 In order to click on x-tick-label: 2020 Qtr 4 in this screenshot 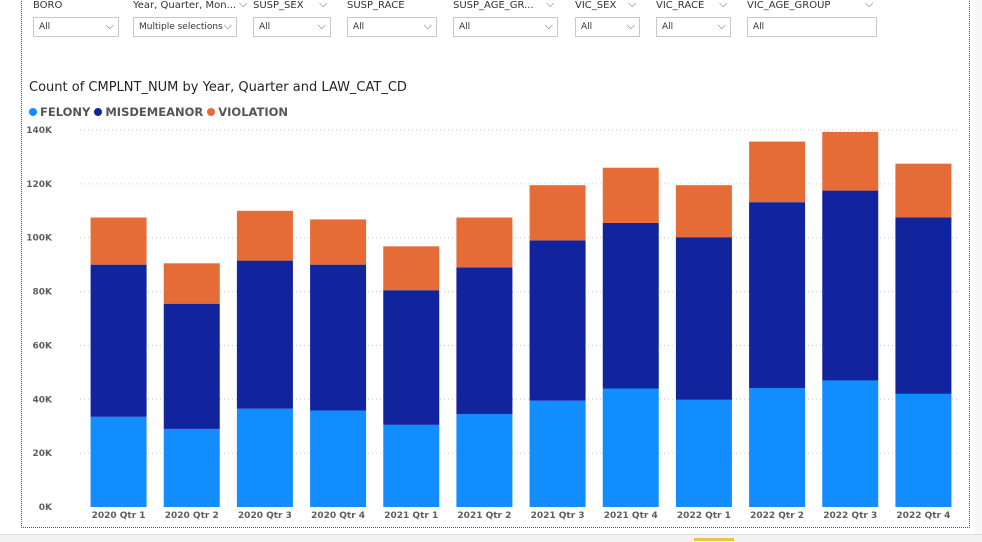, I will do `click(338, 516)`.